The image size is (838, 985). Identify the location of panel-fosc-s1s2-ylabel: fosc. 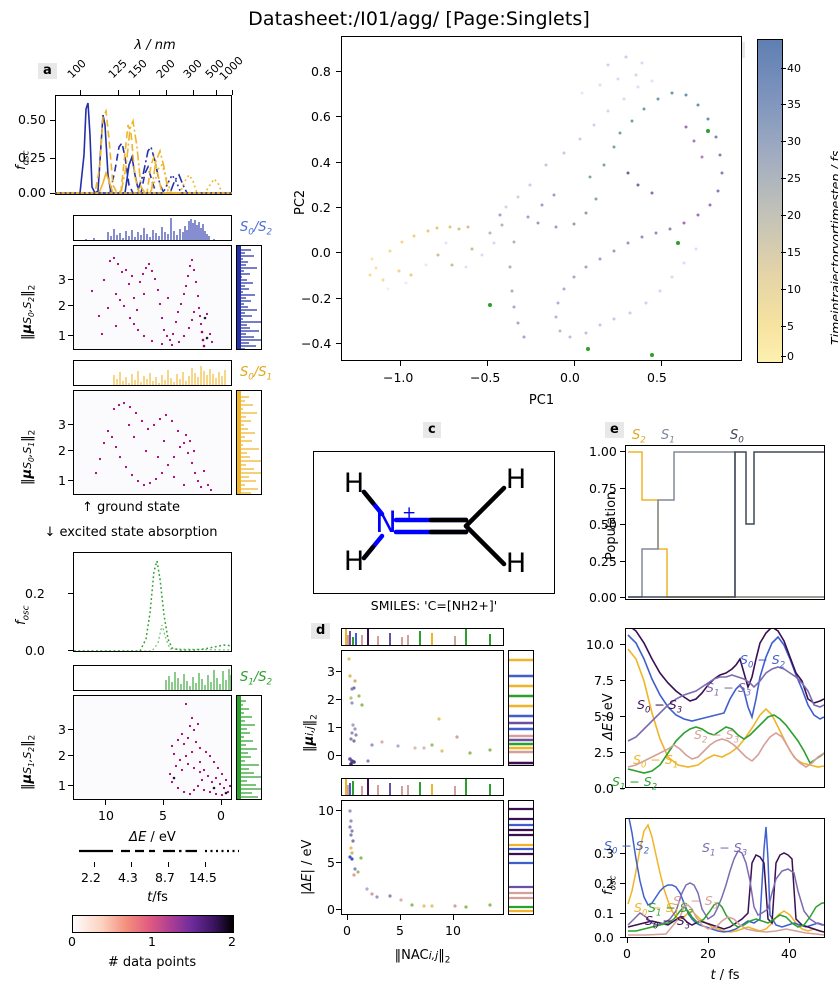
(23, 615).